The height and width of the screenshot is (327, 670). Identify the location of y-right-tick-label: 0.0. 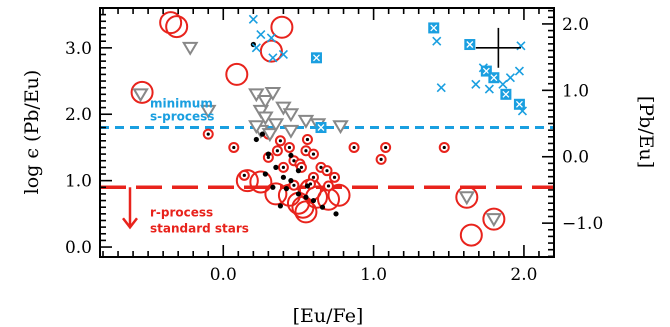
(575, 158).